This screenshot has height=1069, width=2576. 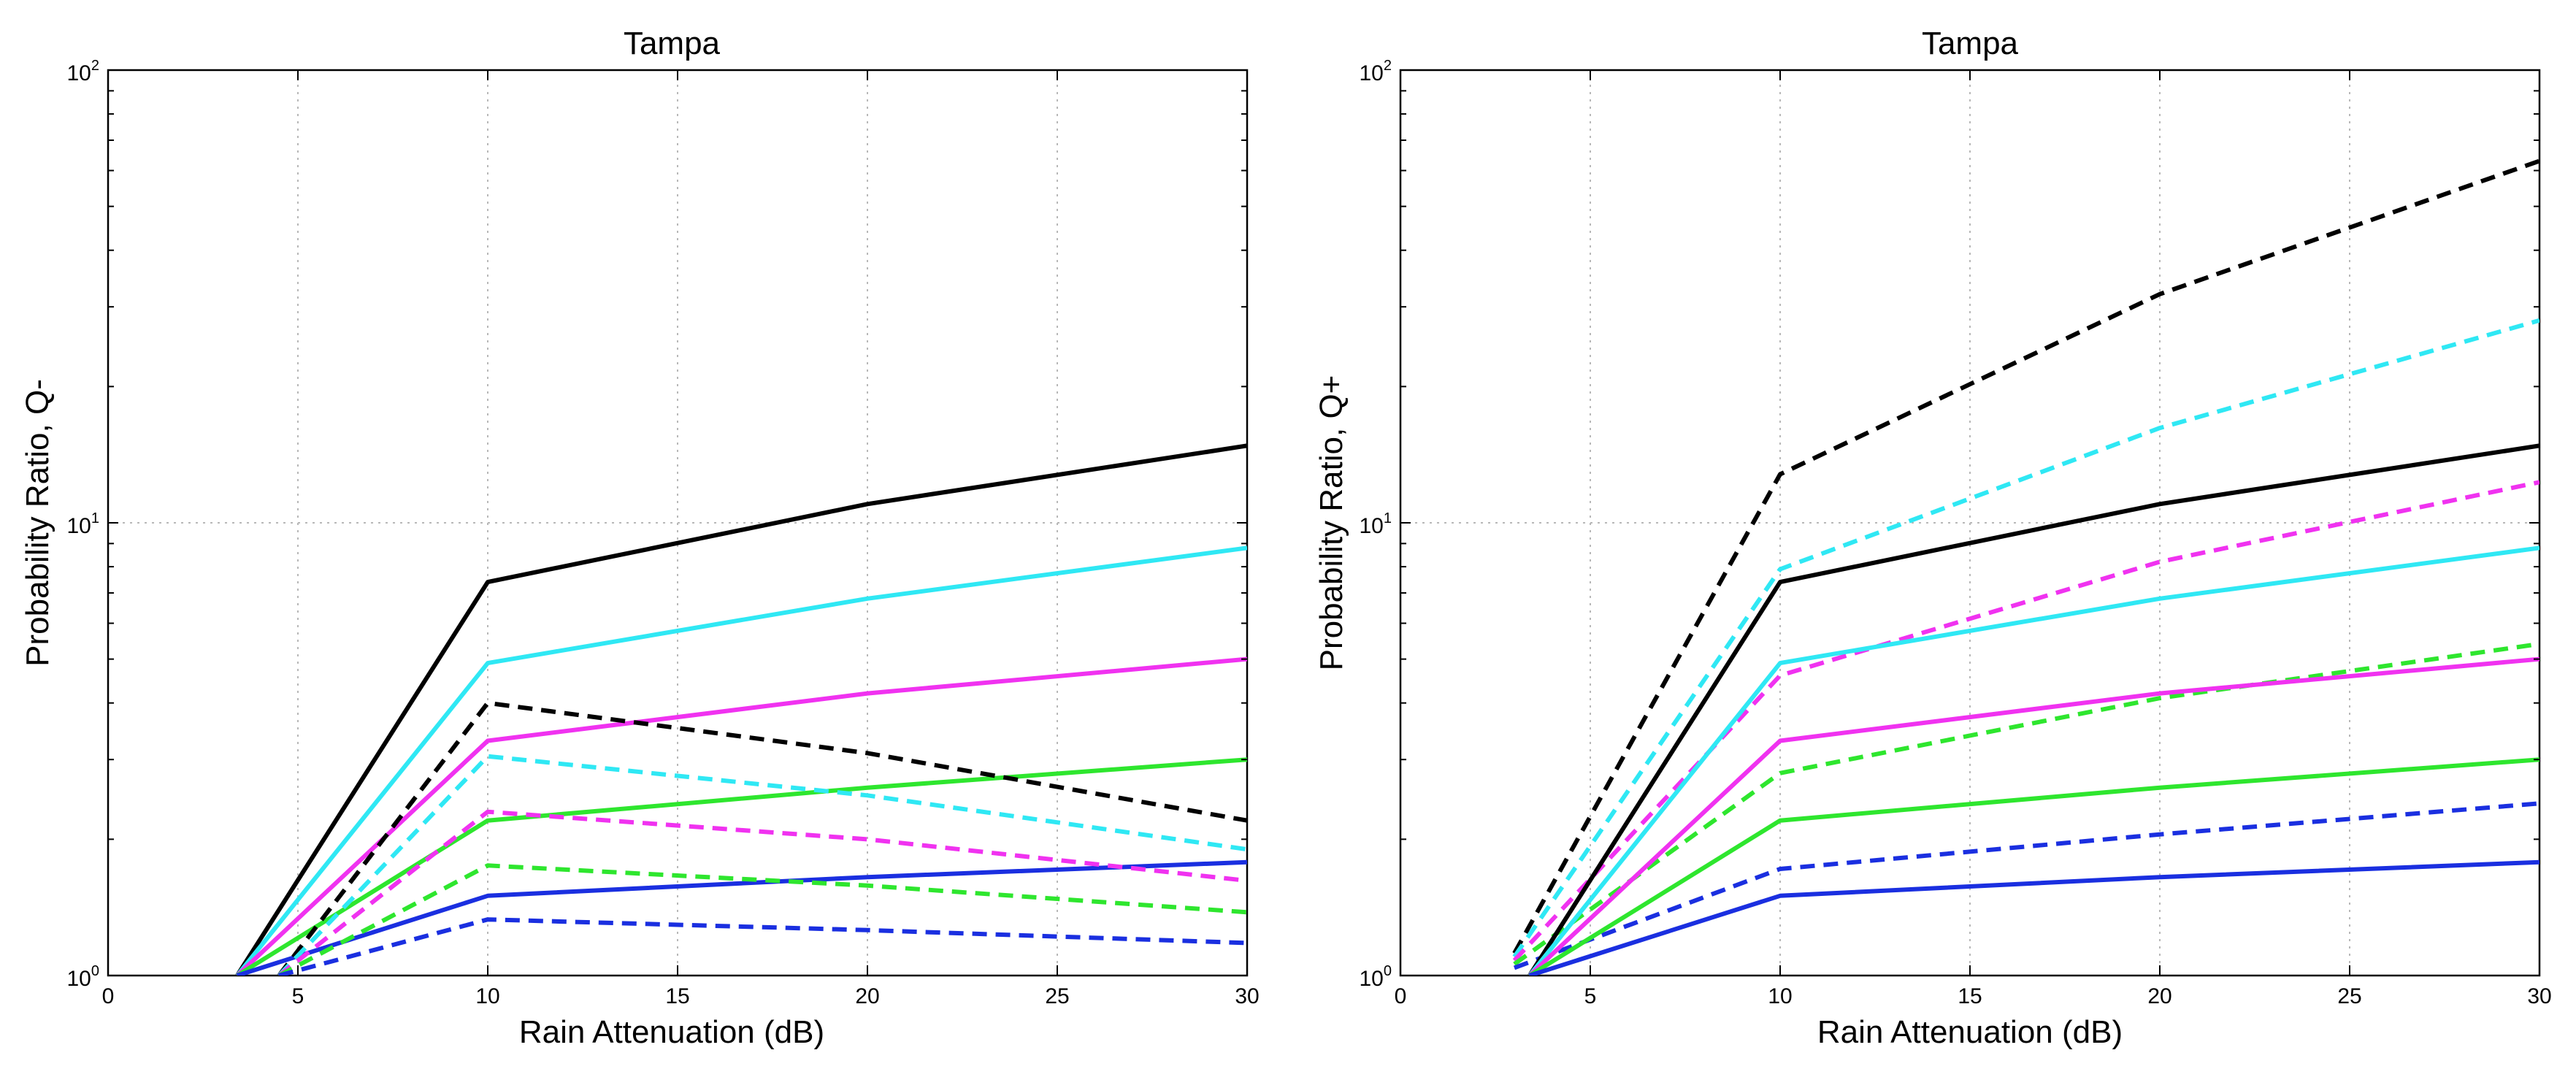 I want to click on right-series-blue-dashed, so click(x=2026, y=885).